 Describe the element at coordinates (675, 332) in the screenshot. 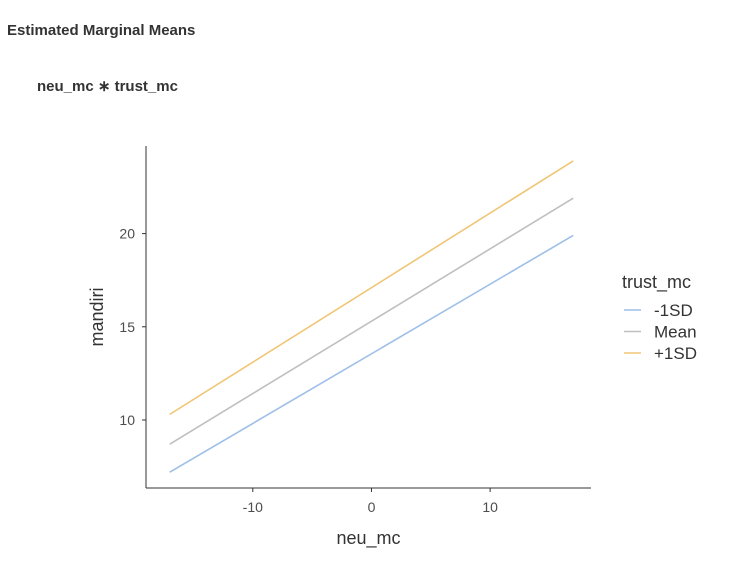

I see `legend-label: Mean` at that location.